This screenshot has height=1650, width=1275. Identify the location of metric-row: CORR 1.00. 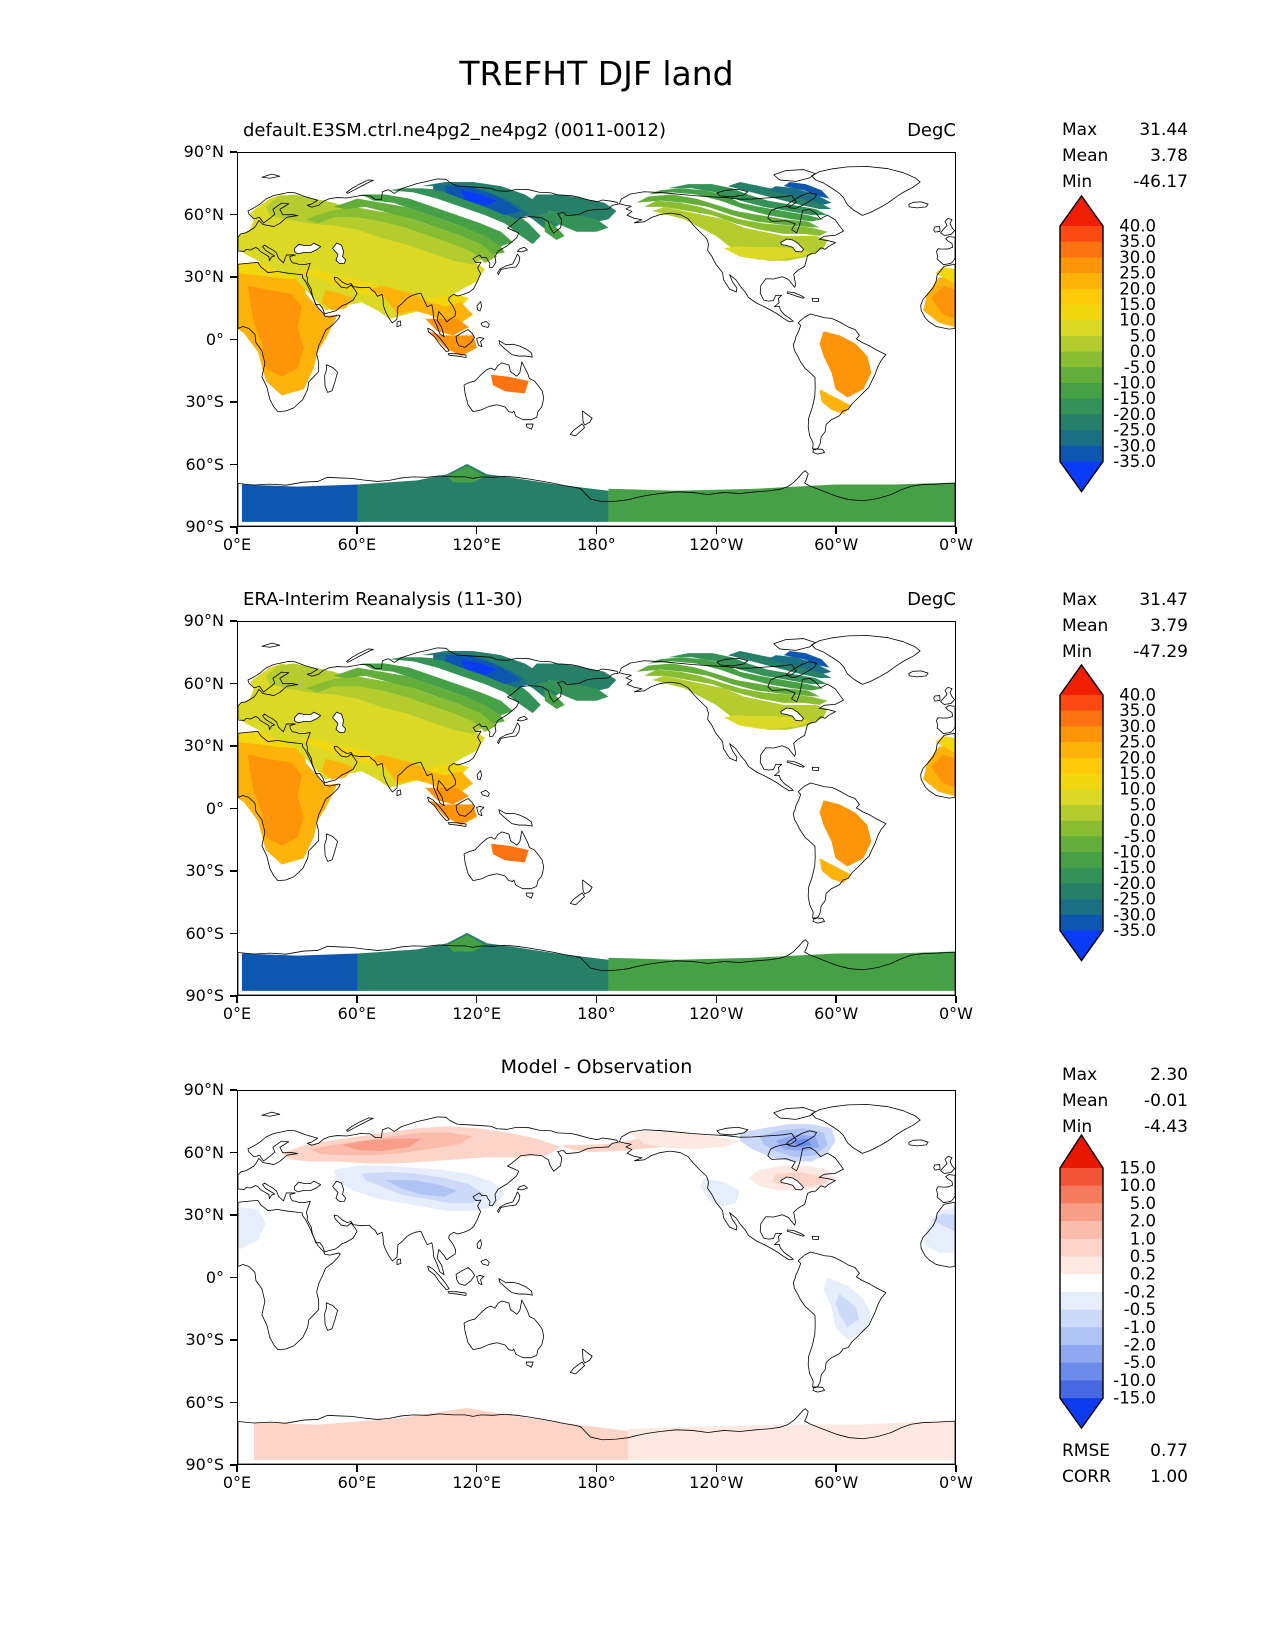
(1125, 1477).